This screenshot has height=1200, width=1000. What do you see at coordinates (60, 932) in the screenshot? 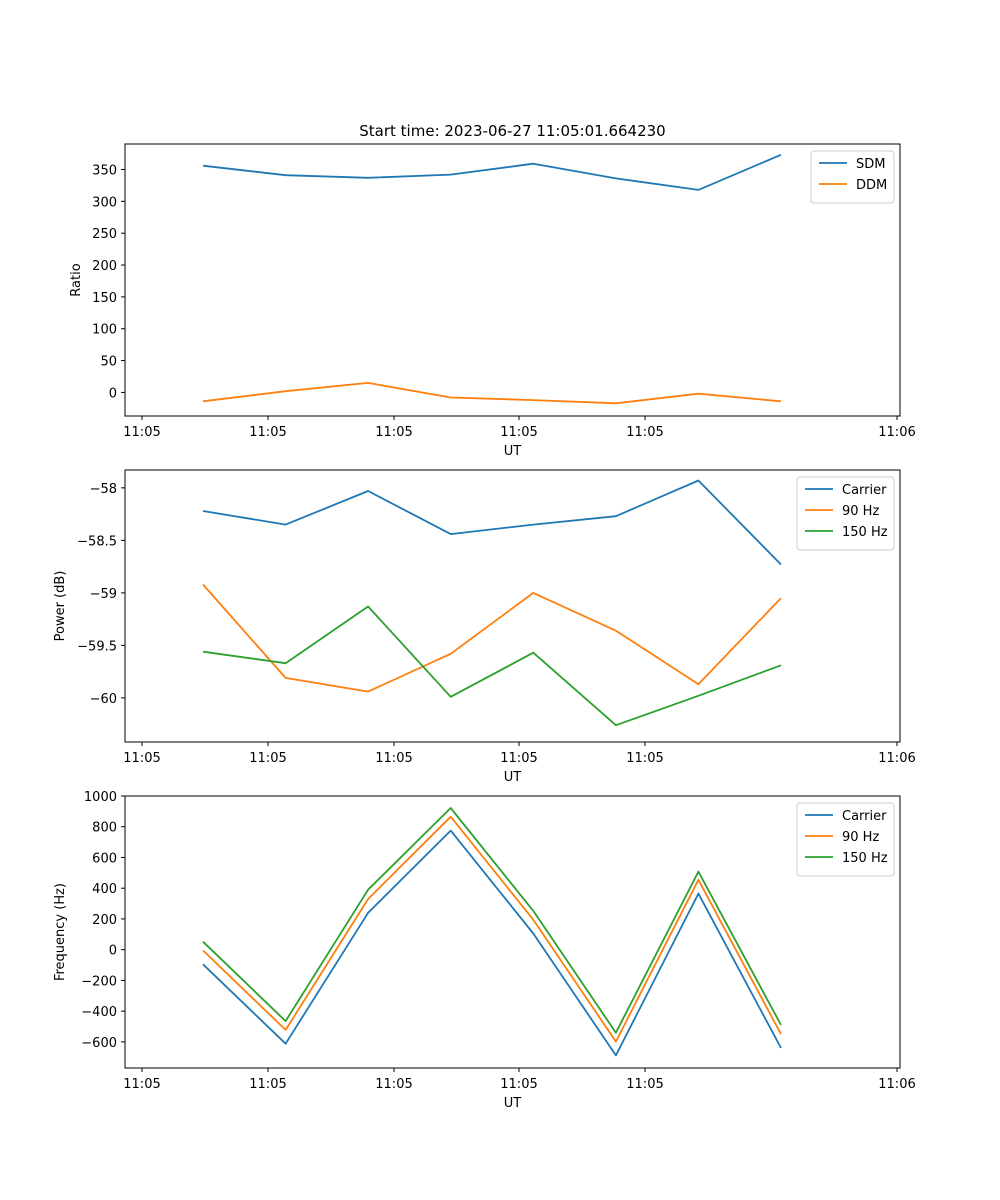
I see `y-axis-label: Frequency (Hz)` at bounding box center [60, 932].